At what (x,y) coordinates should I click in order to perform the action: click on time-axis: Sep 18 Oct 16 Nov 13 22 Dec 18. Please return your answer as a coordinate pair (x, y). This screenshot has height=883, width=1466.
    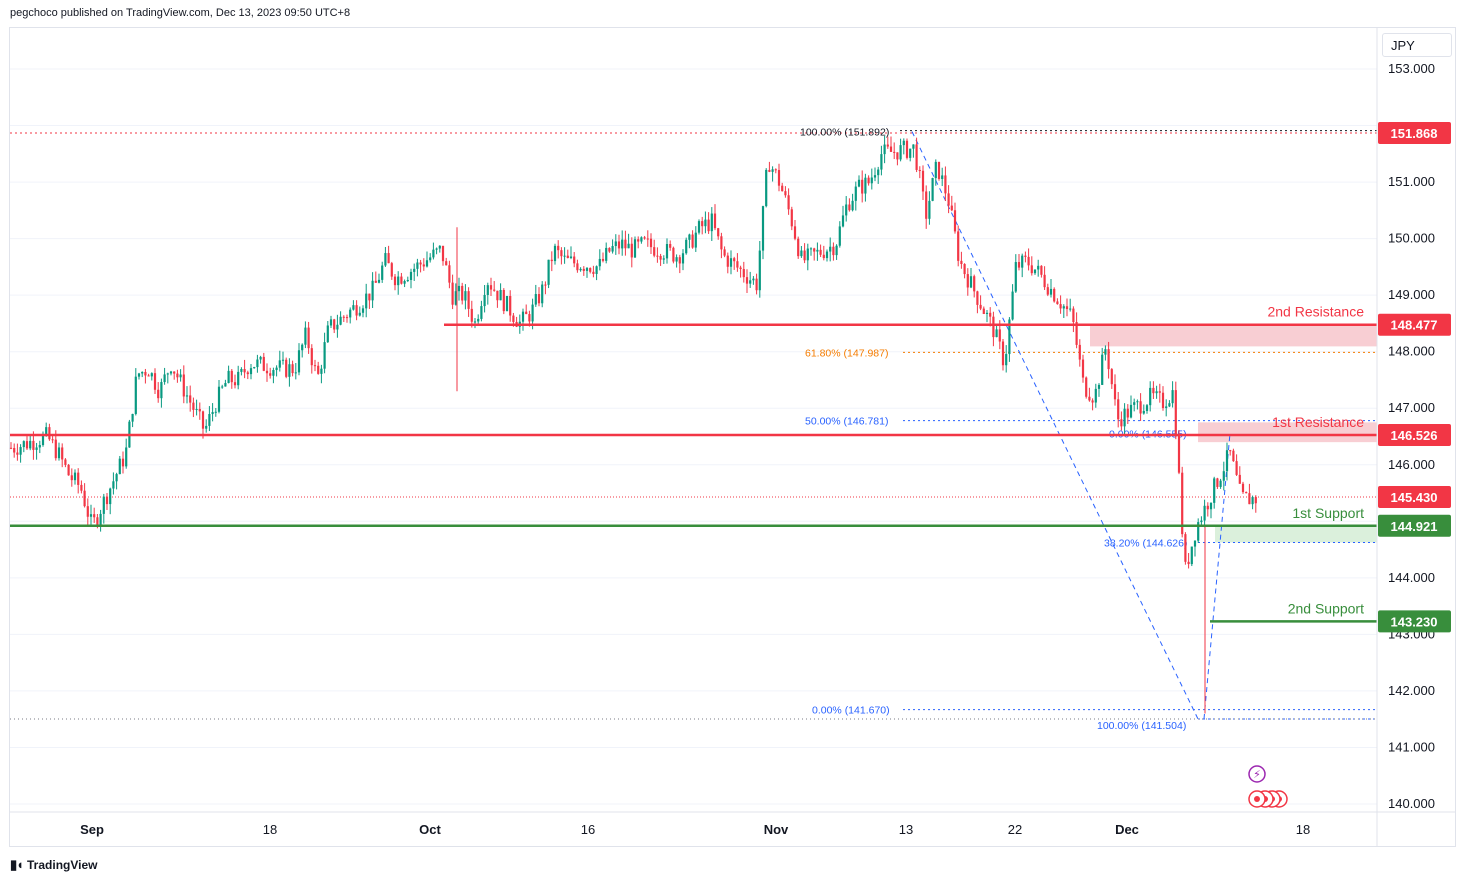
    Looking at the image, I should click on (732, 824).